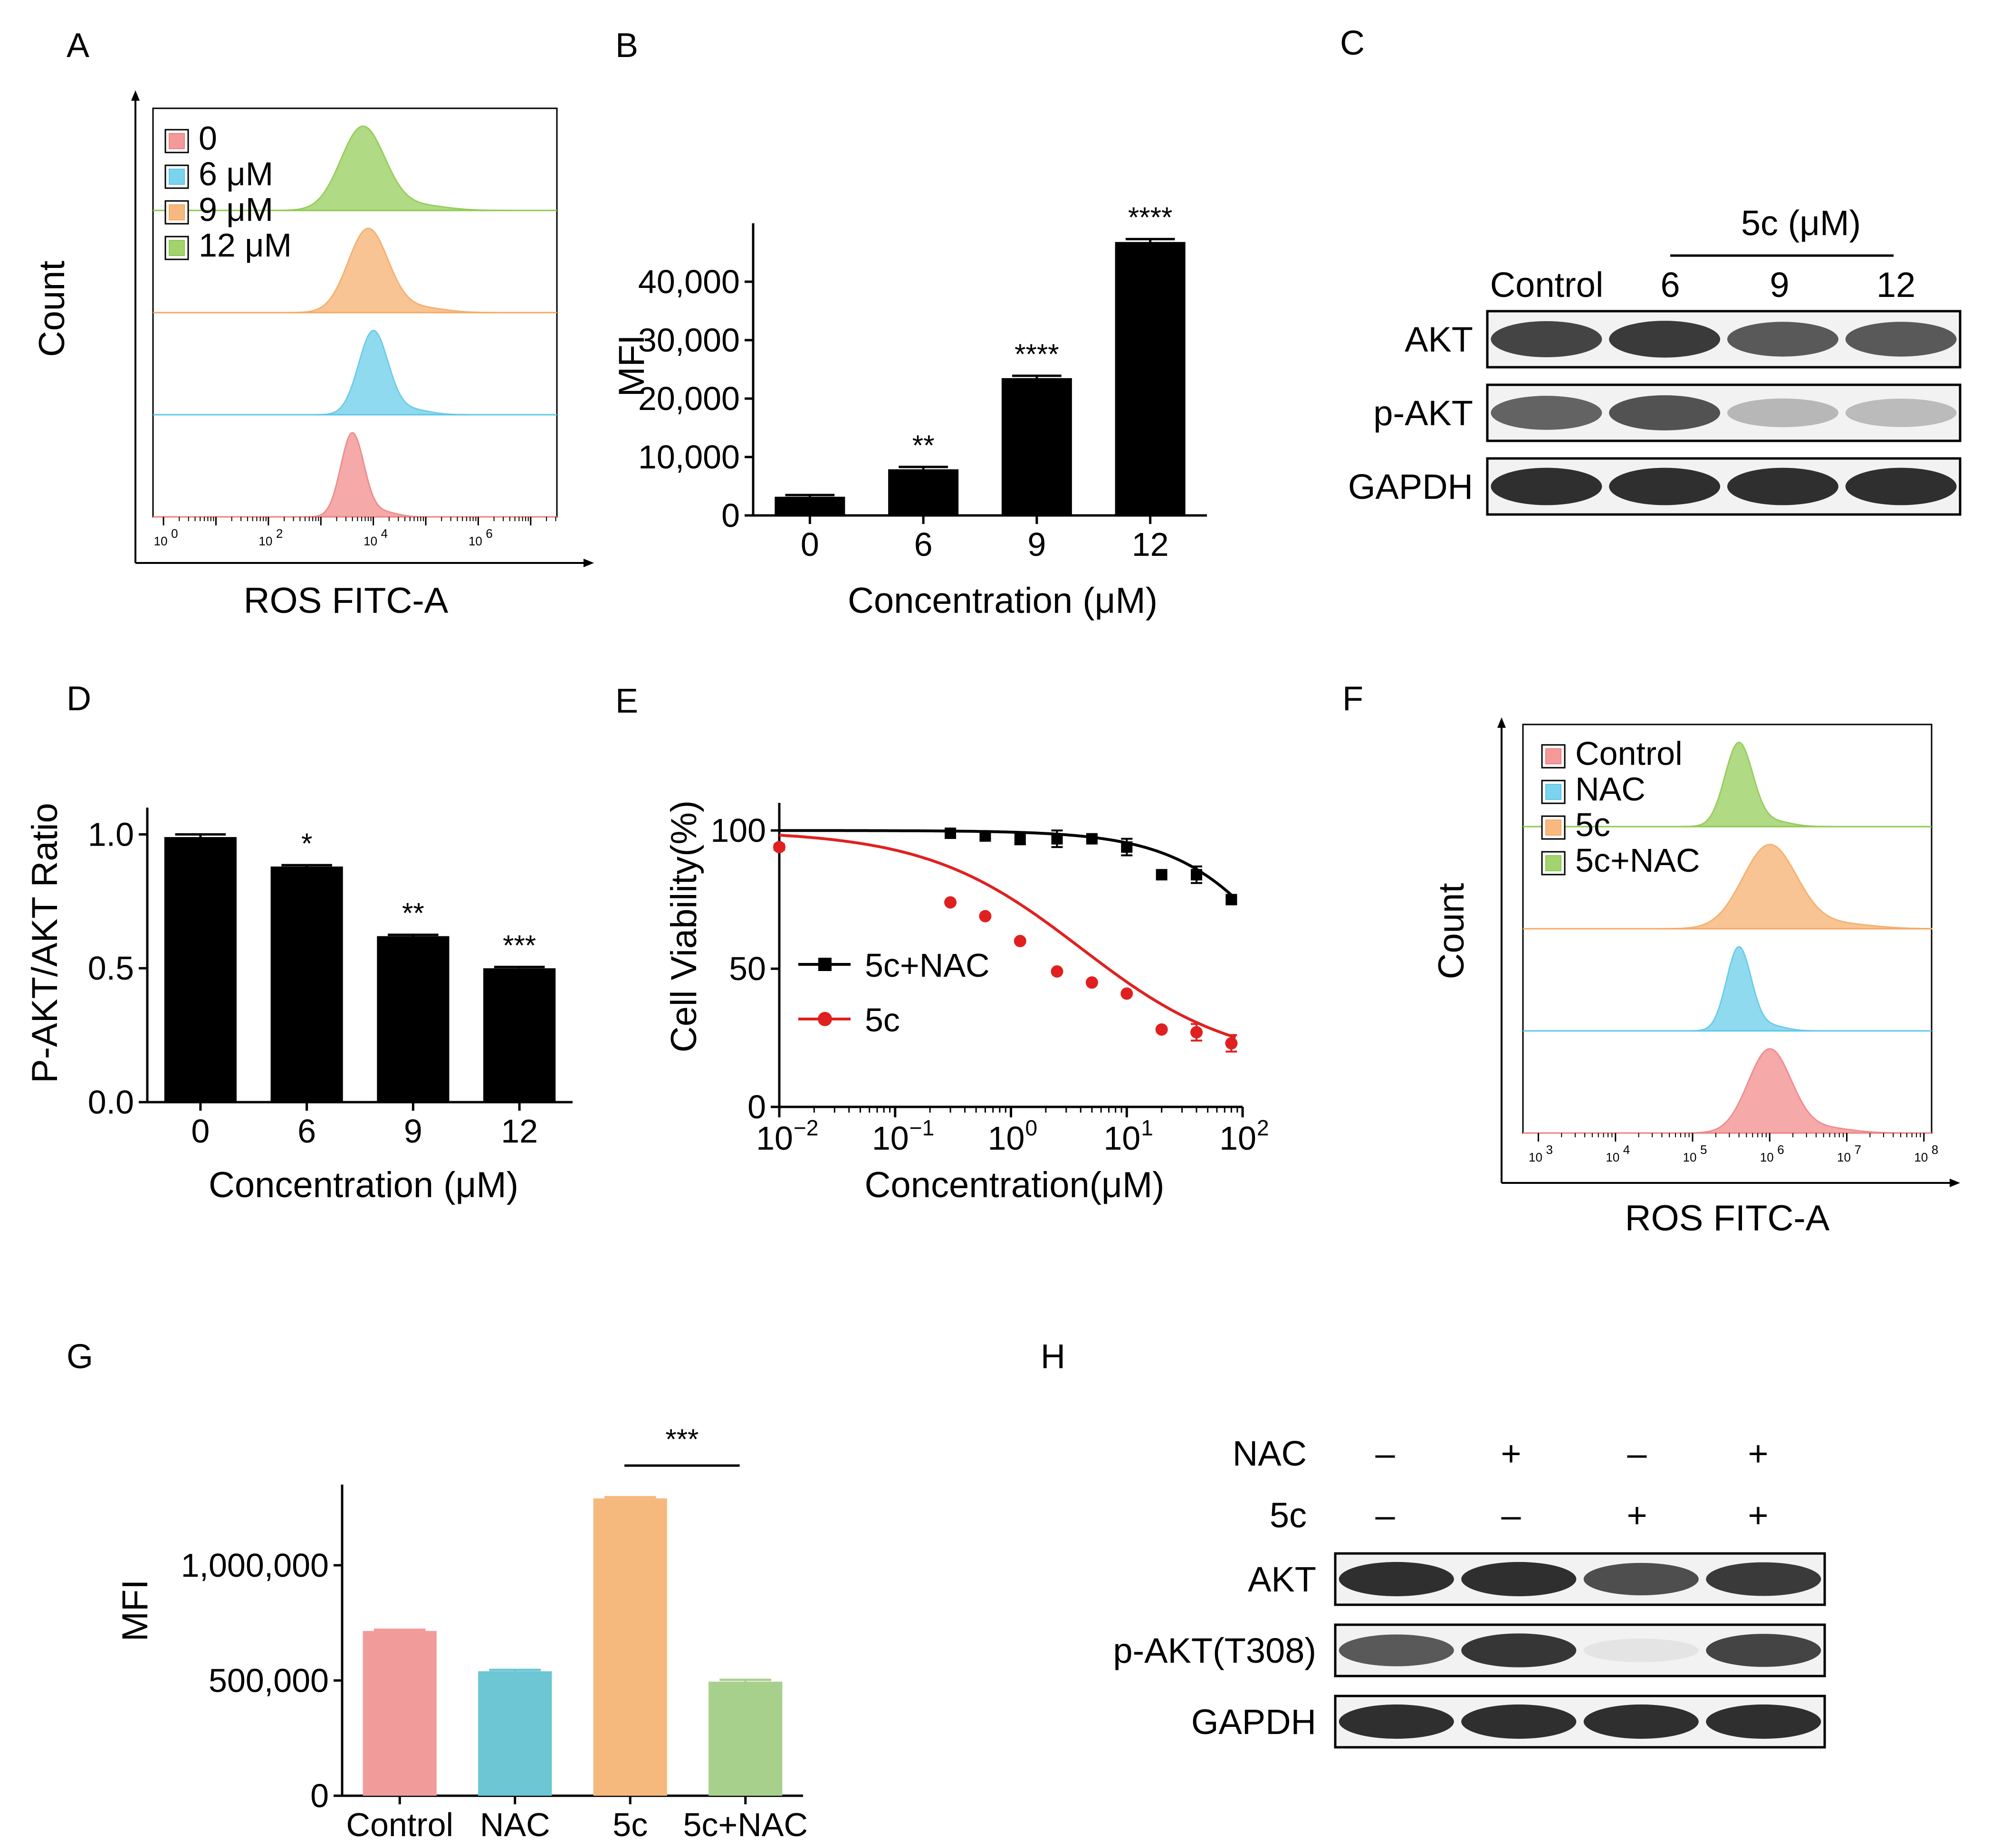 The height and width of the screenshot is (1848, 1991). I want to click on panel-label-c: C, so click(1352, 43).